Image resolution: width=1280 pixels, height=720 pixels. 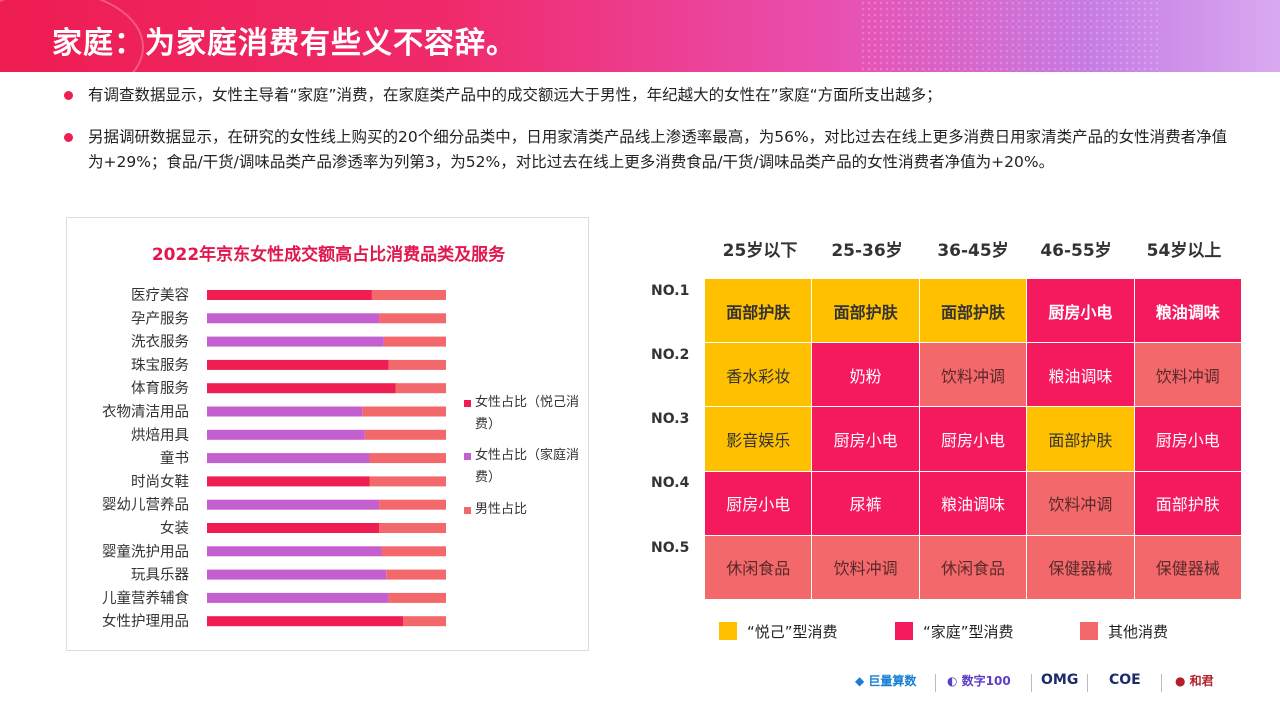 I want to click on category-label: 玩具乐器, so click(x=160, y=575).